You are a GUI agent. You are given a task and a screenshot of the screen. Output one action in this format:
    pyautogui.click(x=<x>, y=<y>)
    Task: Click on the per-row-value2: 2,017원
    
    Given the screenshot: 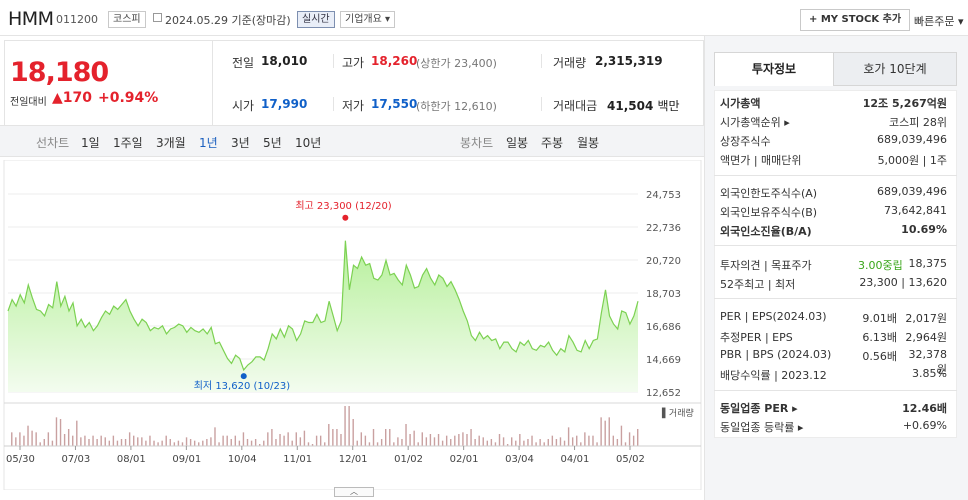 What is the action you would take?
    pyautogui.click(x=926, y=318)
    